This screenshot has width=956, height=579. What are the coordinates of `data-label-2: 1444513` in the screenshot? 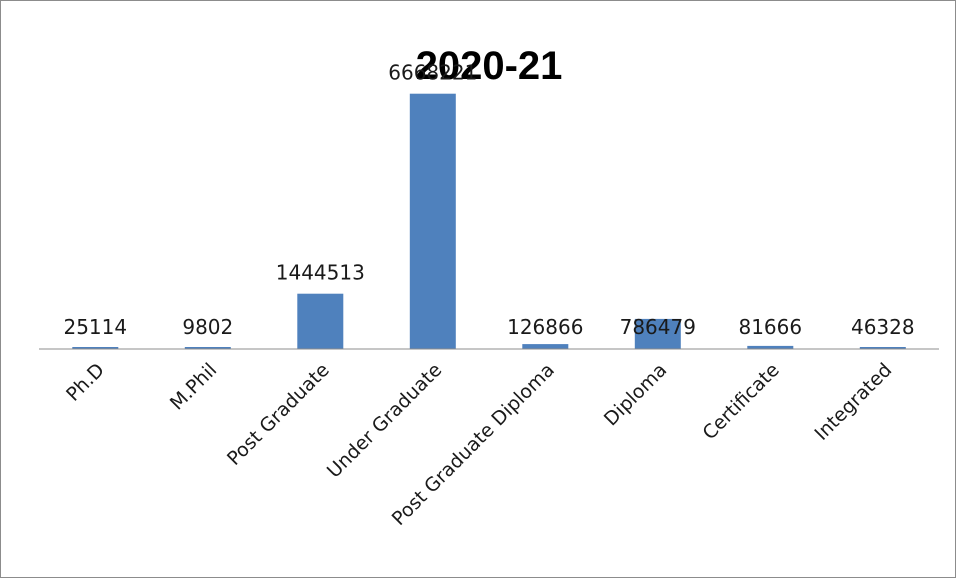 It's located at (320, 273).